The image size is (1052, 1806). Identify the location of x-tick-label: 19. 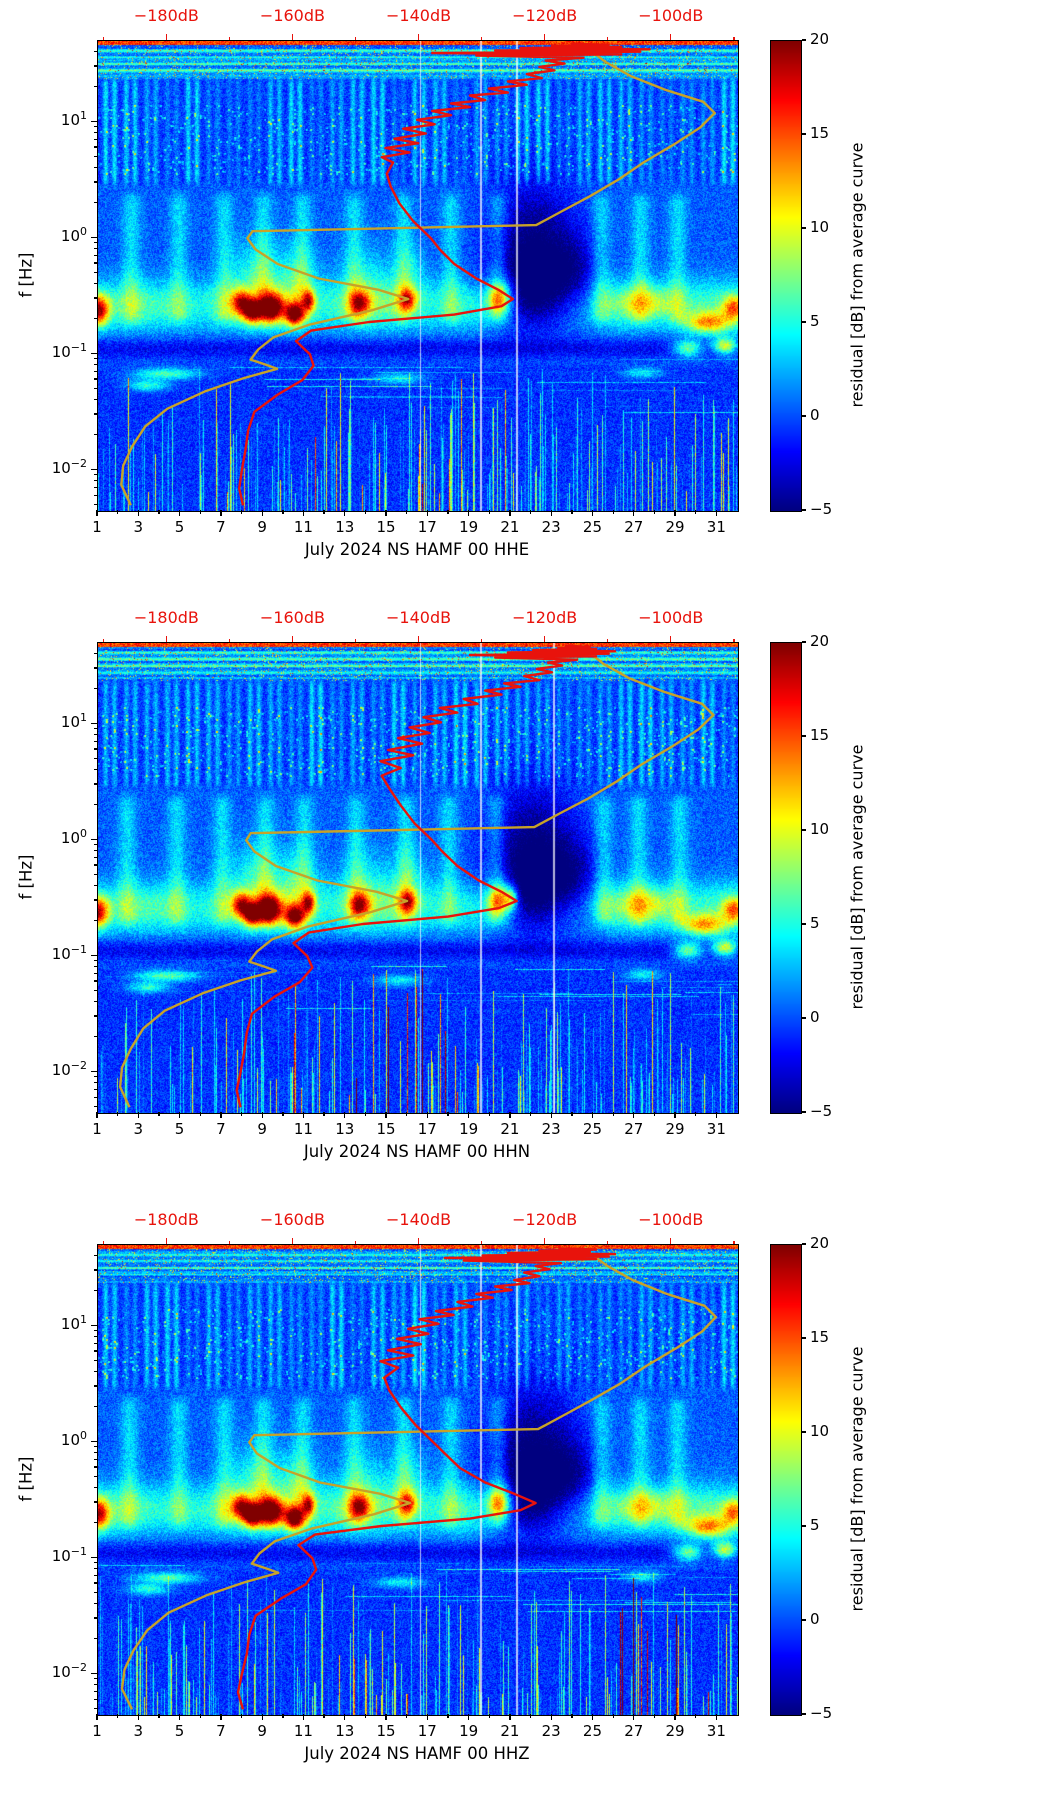
(469, 1731).